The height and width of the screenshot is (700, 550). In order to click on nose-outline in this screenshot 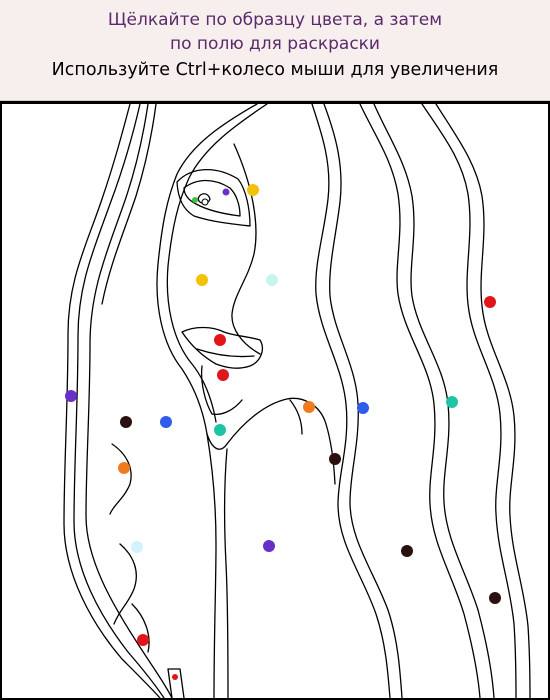, I will do `click(246, 249)`.